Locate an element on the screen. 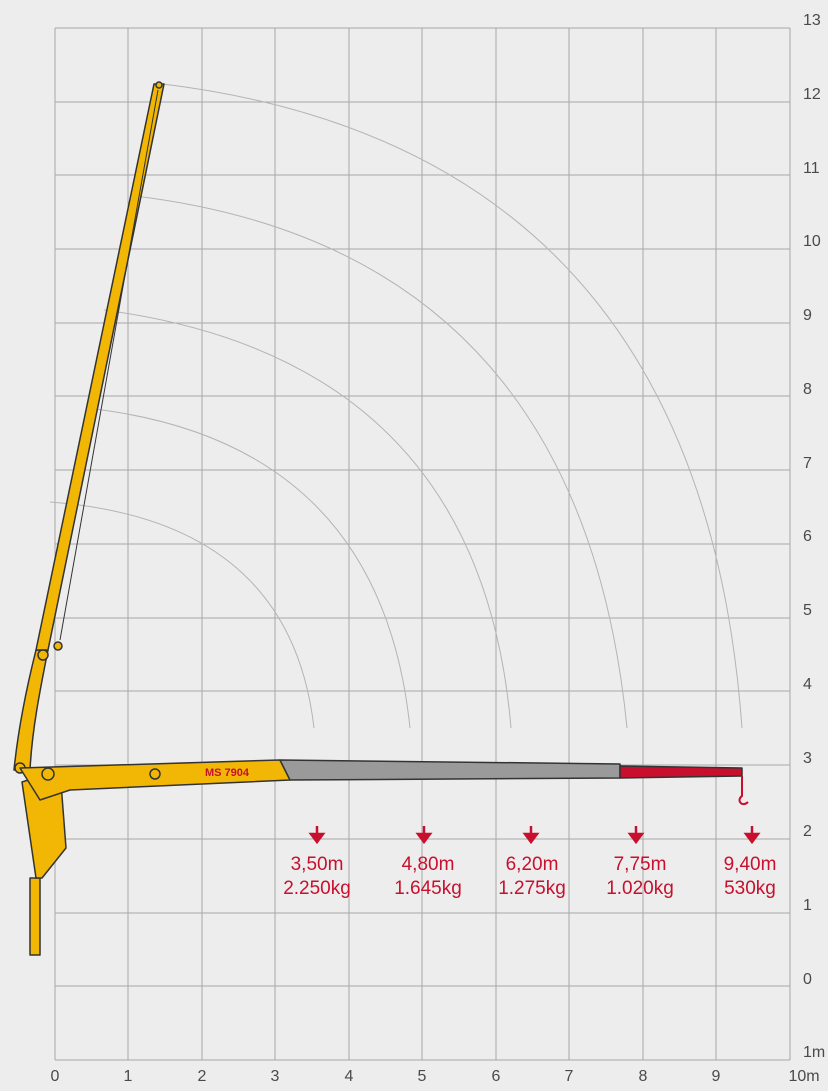  main-boom-horizontal is located at coordinates (155, 780).